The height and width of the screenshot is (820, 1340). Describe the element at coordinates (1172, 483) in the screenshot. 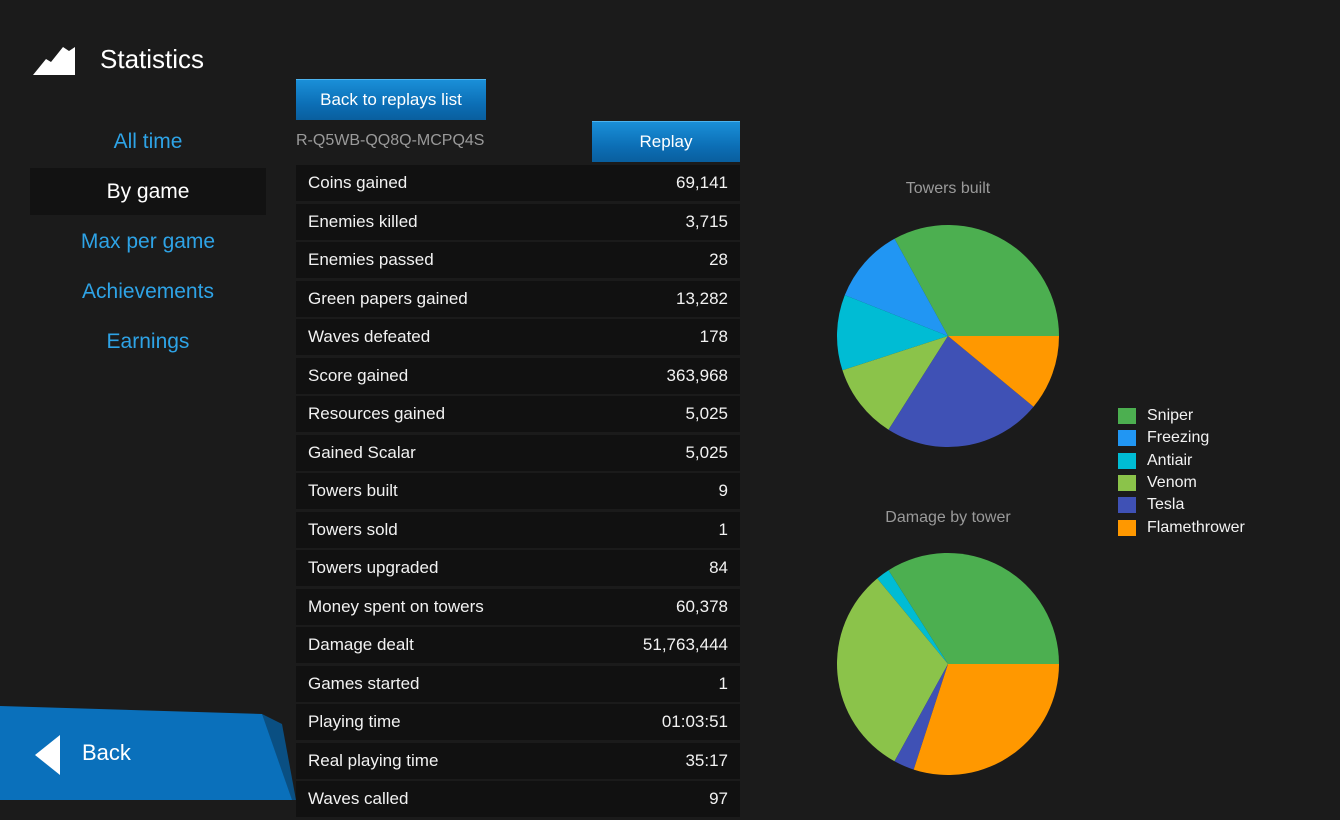

I see `legend-label: Venom` at that location.